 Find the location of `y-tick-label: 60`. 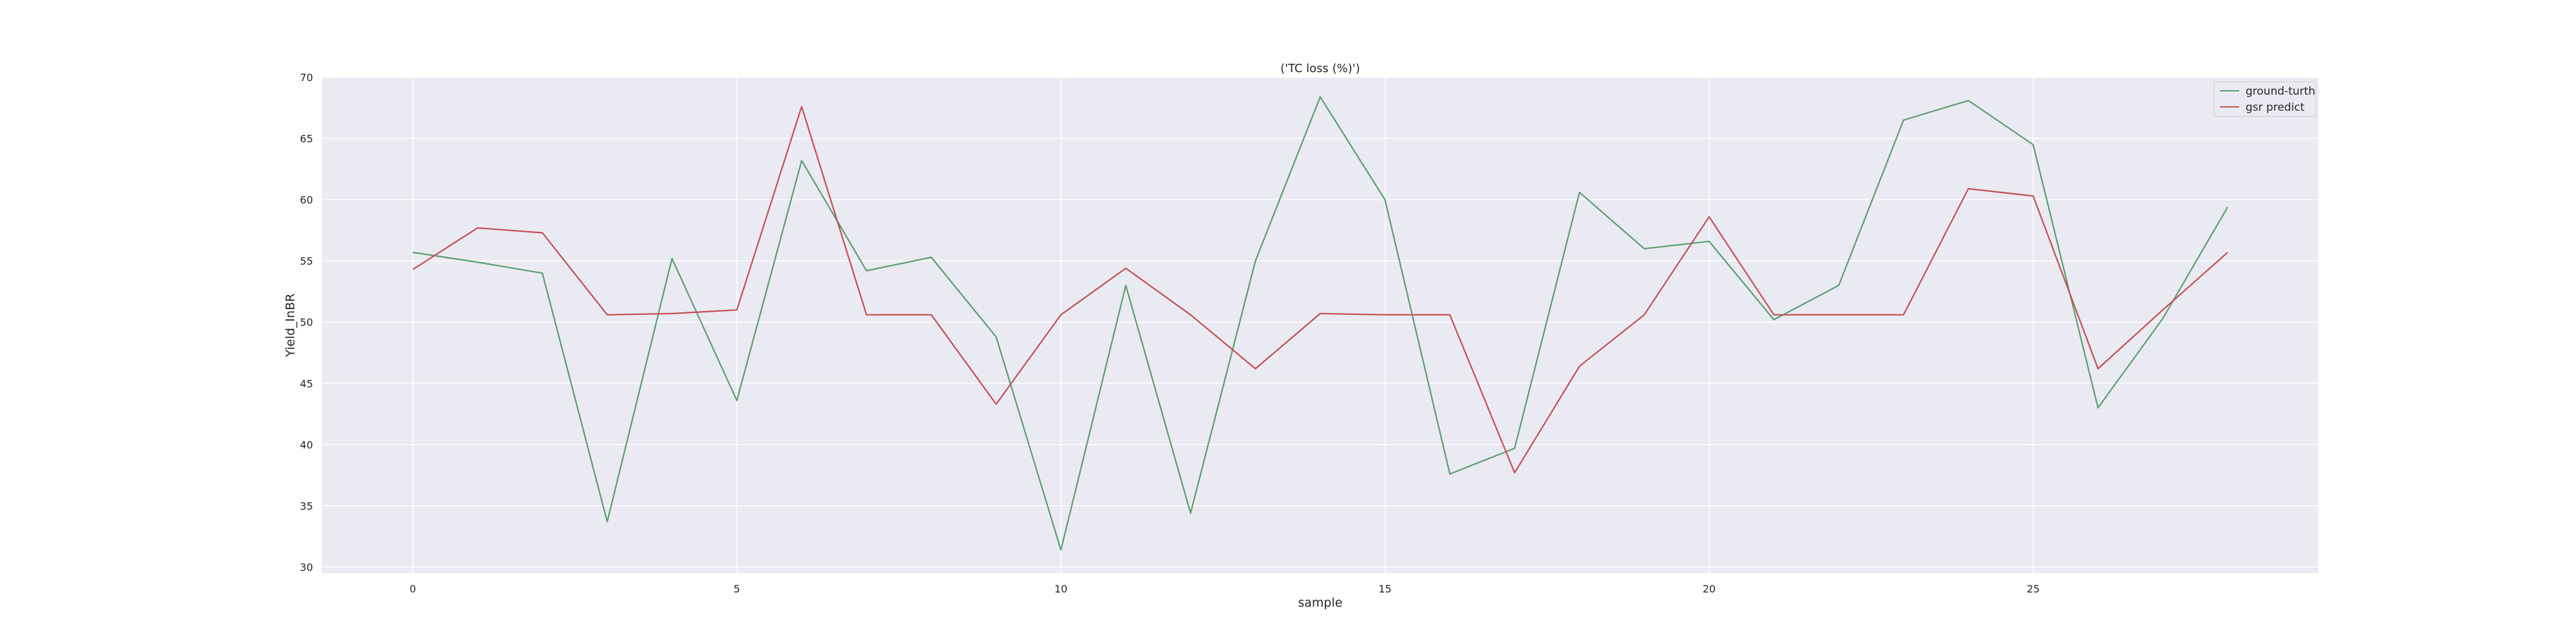

y-tick-label: 60 is located at coordinates (306, 200).